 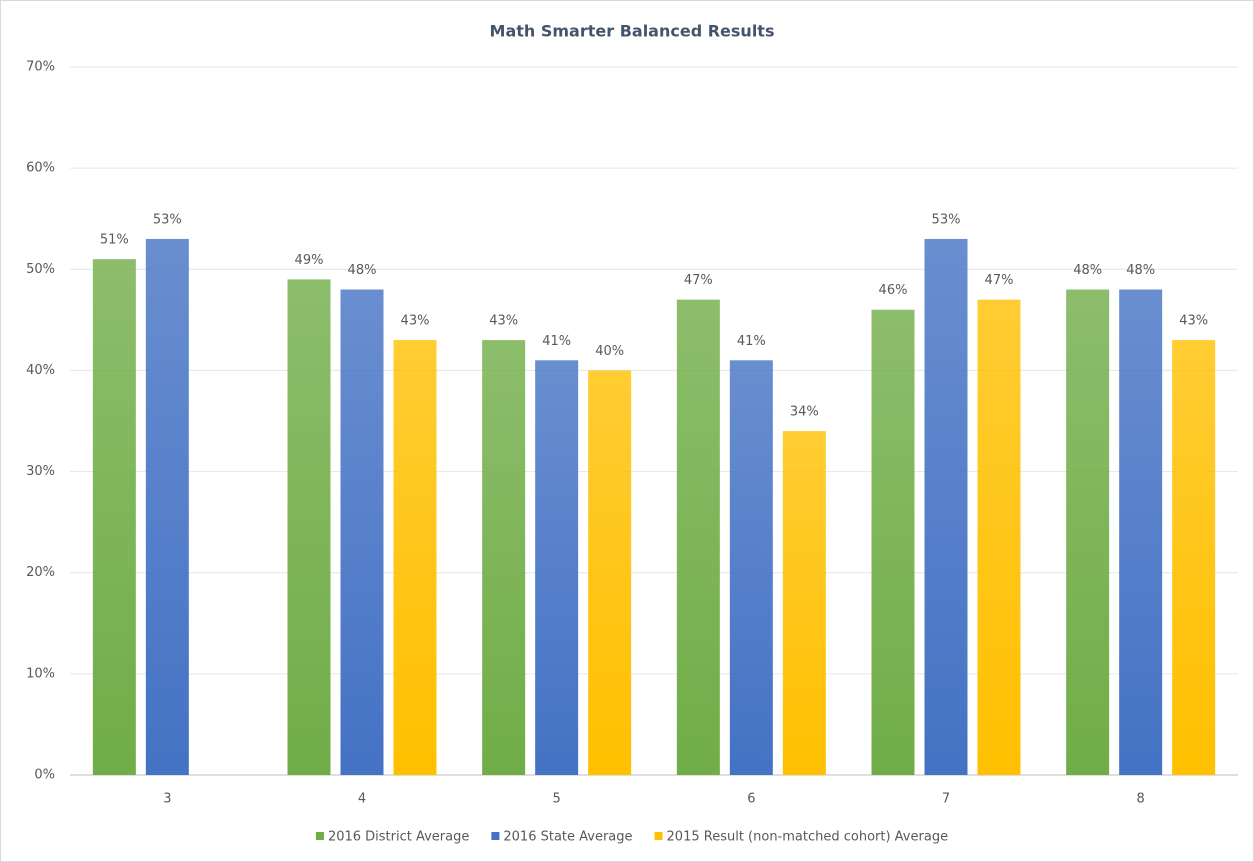 I want to click on data-label: 49%, so click(x=309, y=260).